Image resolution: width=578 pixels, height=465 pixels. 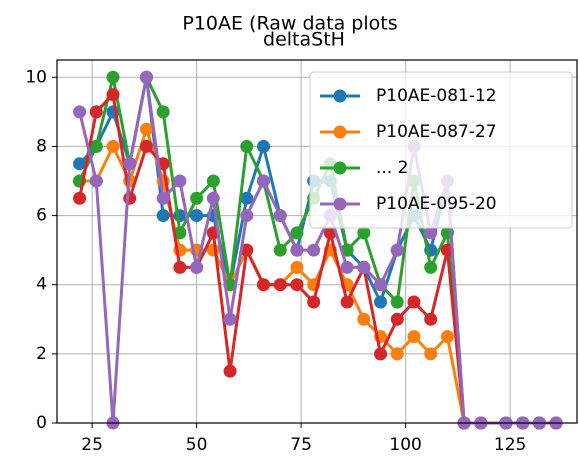 What do you see at coordinates (41, 354) in the screenshot?
I see `y-tick-label: 2` at bounding box center [41, 354].